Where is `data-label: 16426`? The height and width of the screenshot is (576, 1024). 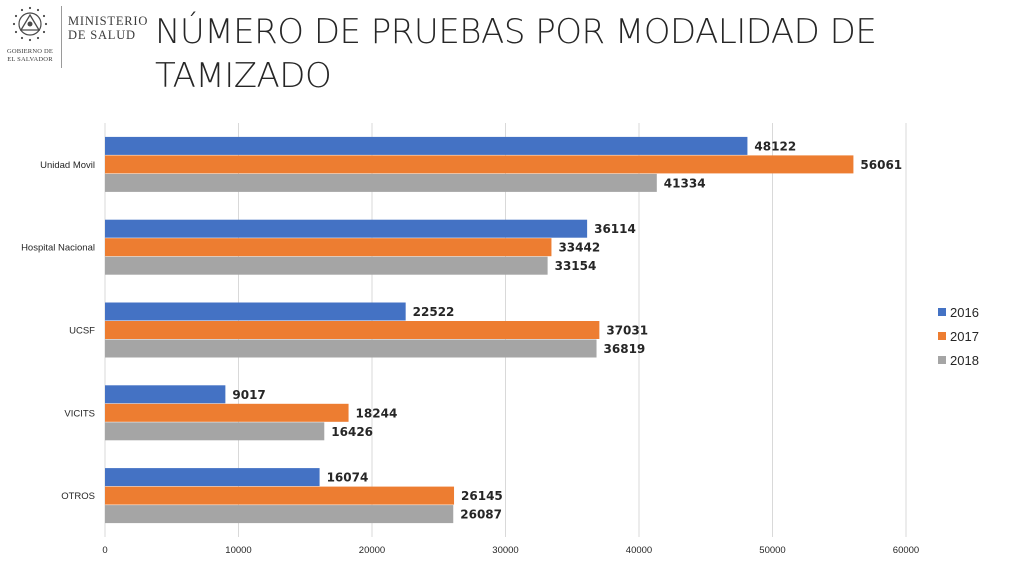
data-label: 16426 is located at coordinates (352, 432).